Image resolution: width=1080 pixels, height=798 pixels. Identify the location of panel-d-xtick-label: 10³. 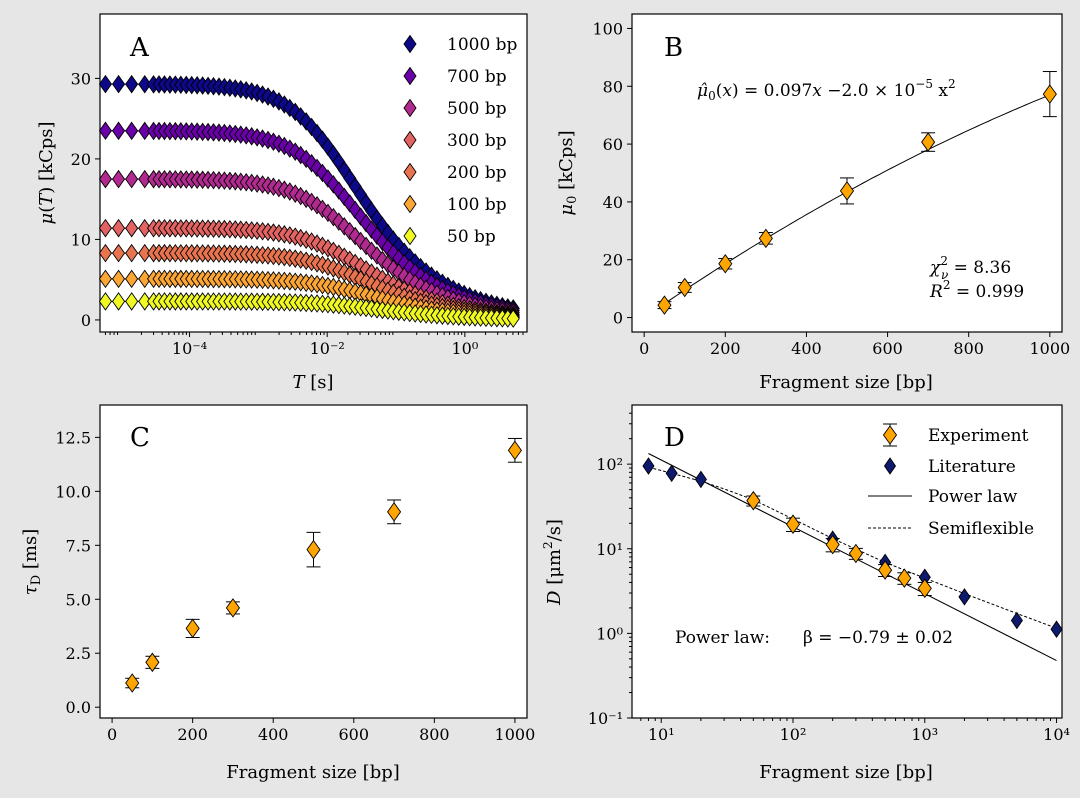
(924, 734).